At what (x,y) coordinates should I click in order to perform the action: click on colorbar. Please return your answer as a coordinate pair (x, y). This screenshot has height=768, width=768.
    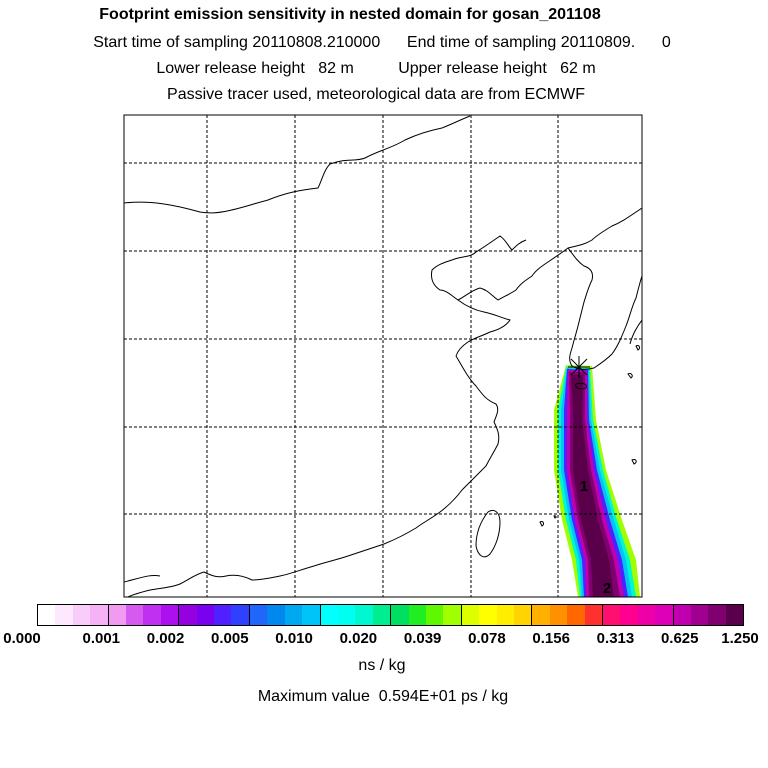
    Looking at the image, I should click on (390, 615).